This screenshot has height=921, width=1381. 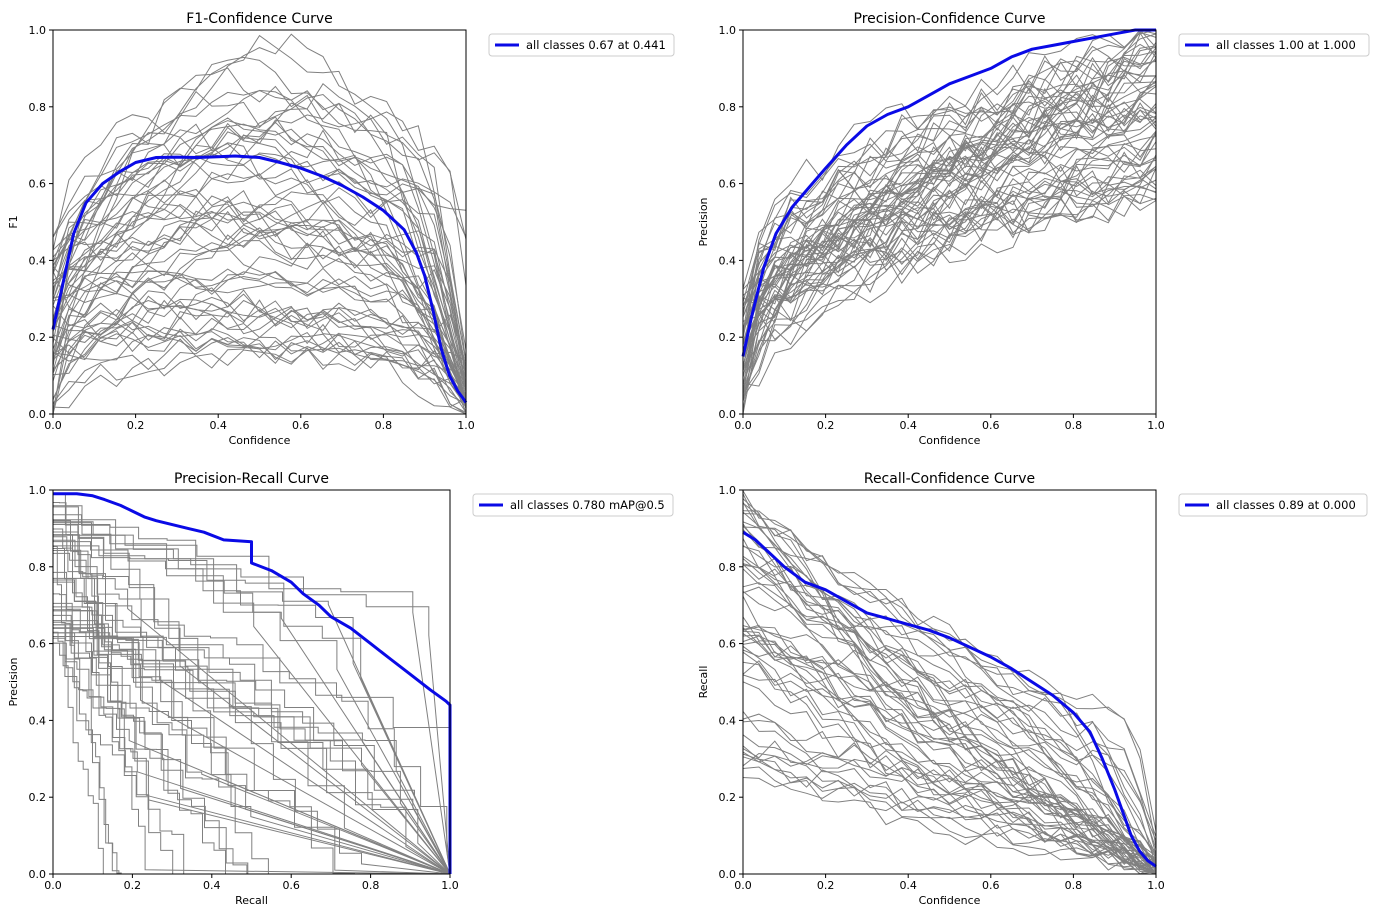 I want to click on f1-all-classes-line, so click(x=259, y=279).